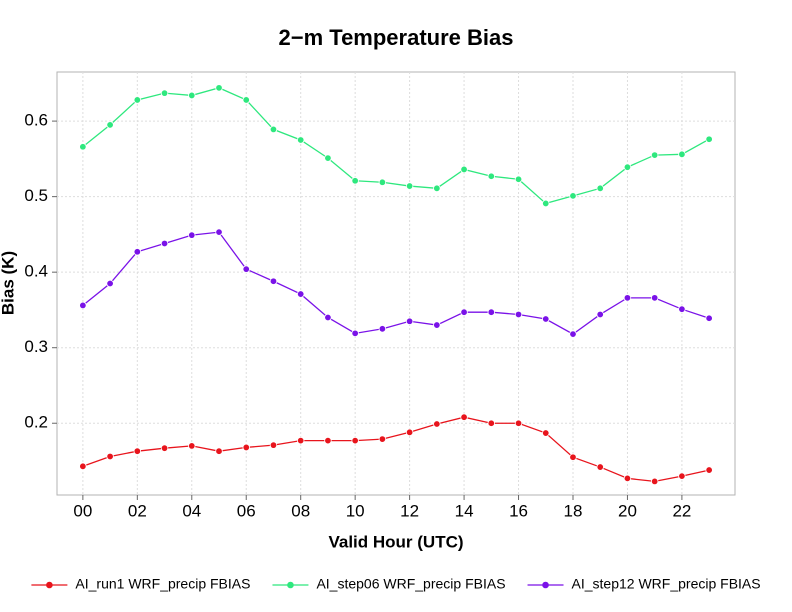  What do you see at coordinates (464, 510) in the screenshot?
I see `x-tick-label: 14` at bounding box center [464, 510].